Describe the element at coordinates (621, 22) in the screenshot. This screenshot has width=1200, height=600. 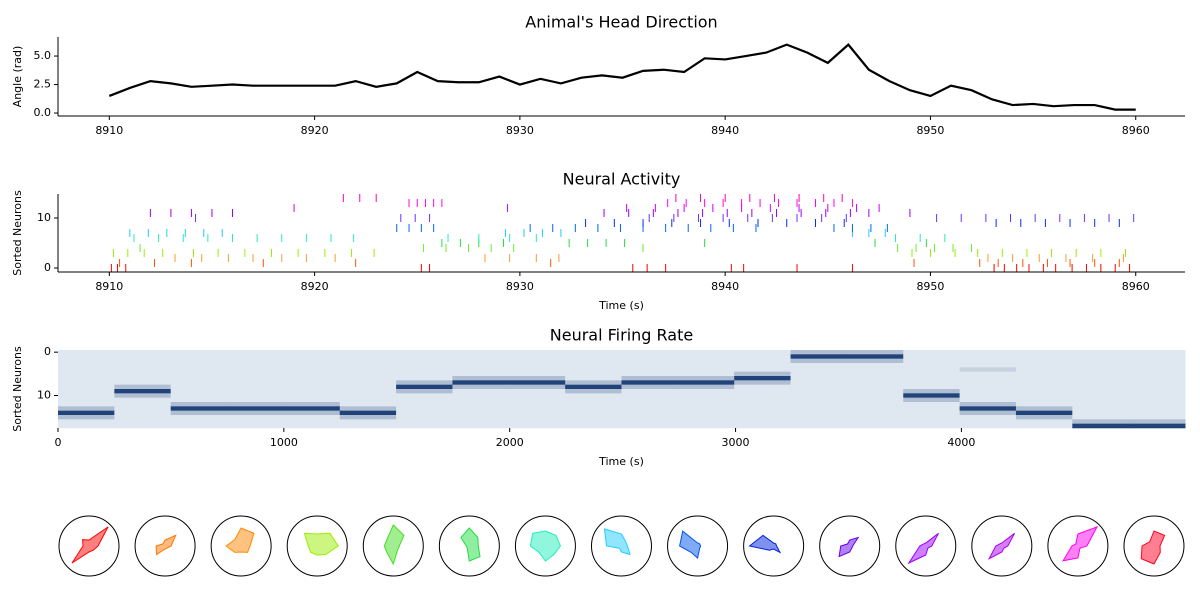
I see `chart-title: Animal's Head Direction` at that location.